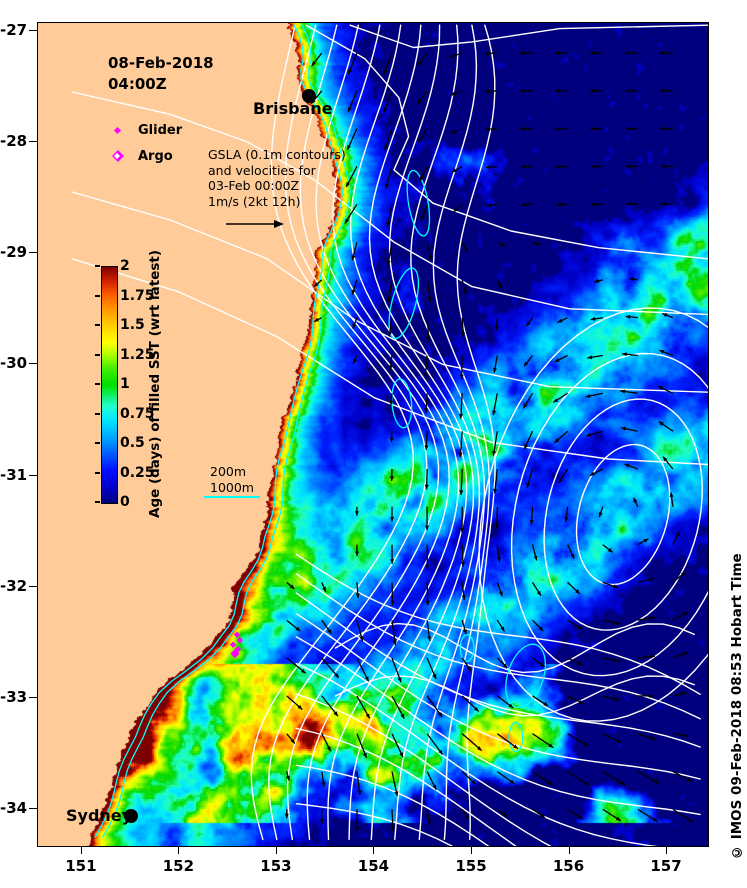  Describe the element at coordinates (14, 808) in the screenshot. I see `y-tick-label: -34` at that location.